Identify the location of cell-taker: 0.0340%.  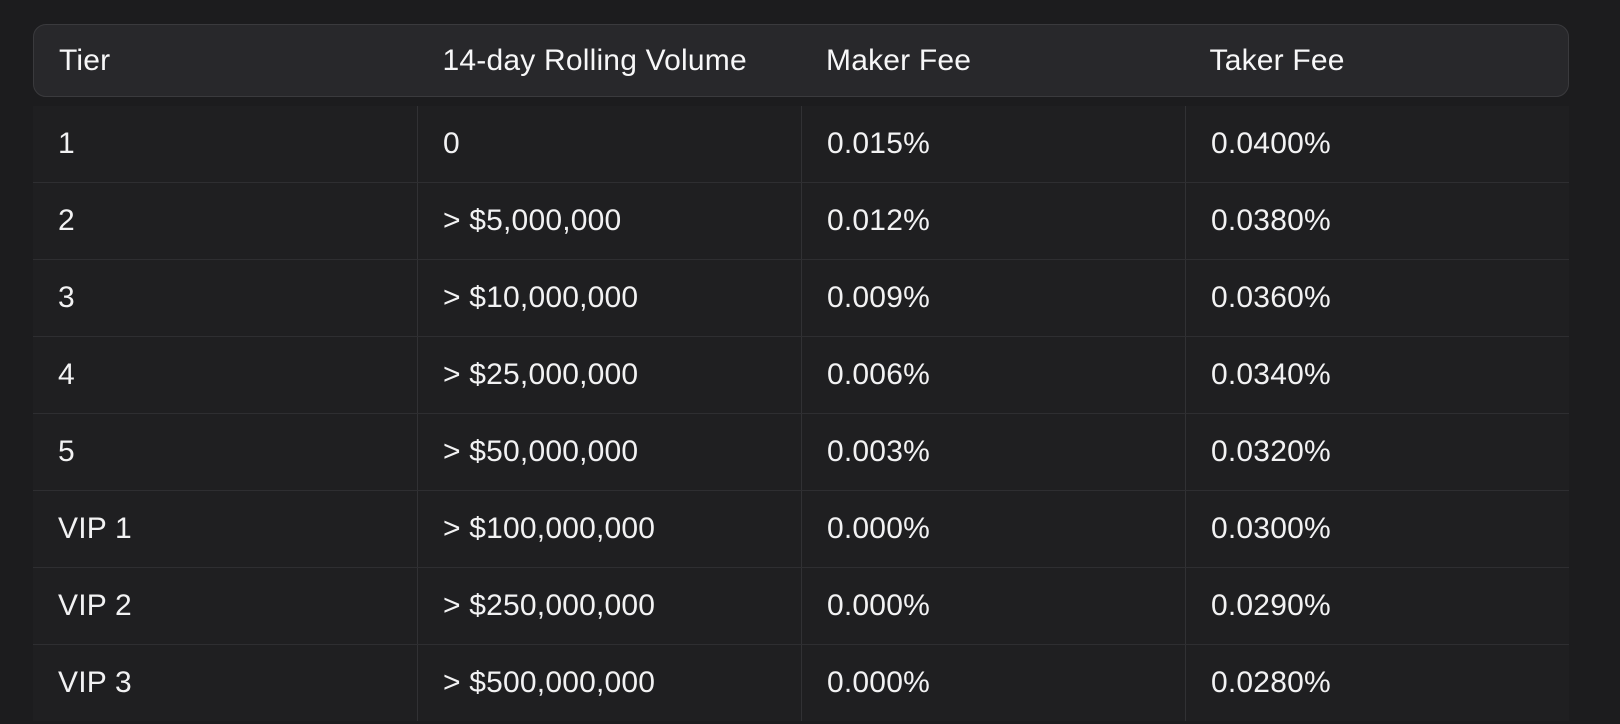
(1377, 375).